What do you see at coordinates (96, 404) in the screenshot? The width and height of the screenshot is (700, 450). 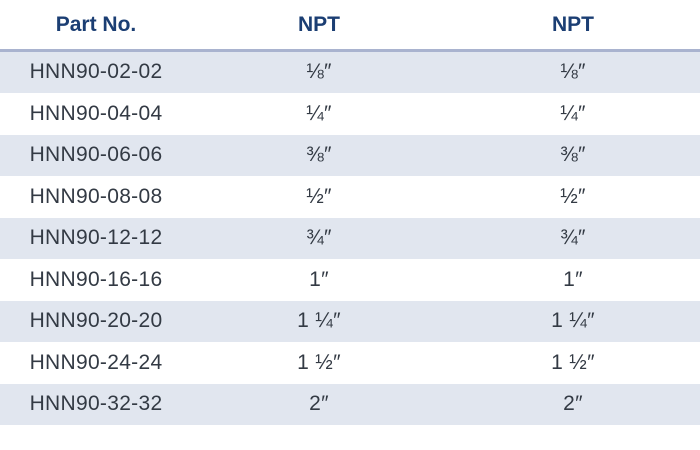 I see `cell-part-no: HNN90-32-32` at bounding box center [96, 404].